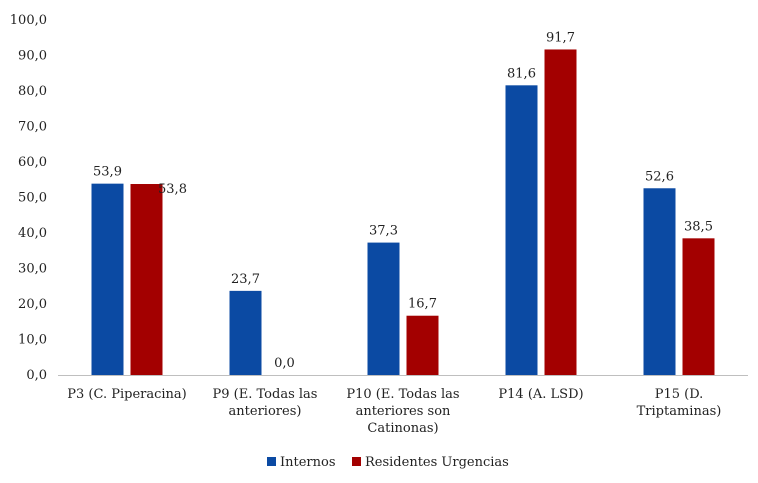  Describe the element at coordinates (698, 226) in the screenshot. I see `data-label: 38,5` at that location.